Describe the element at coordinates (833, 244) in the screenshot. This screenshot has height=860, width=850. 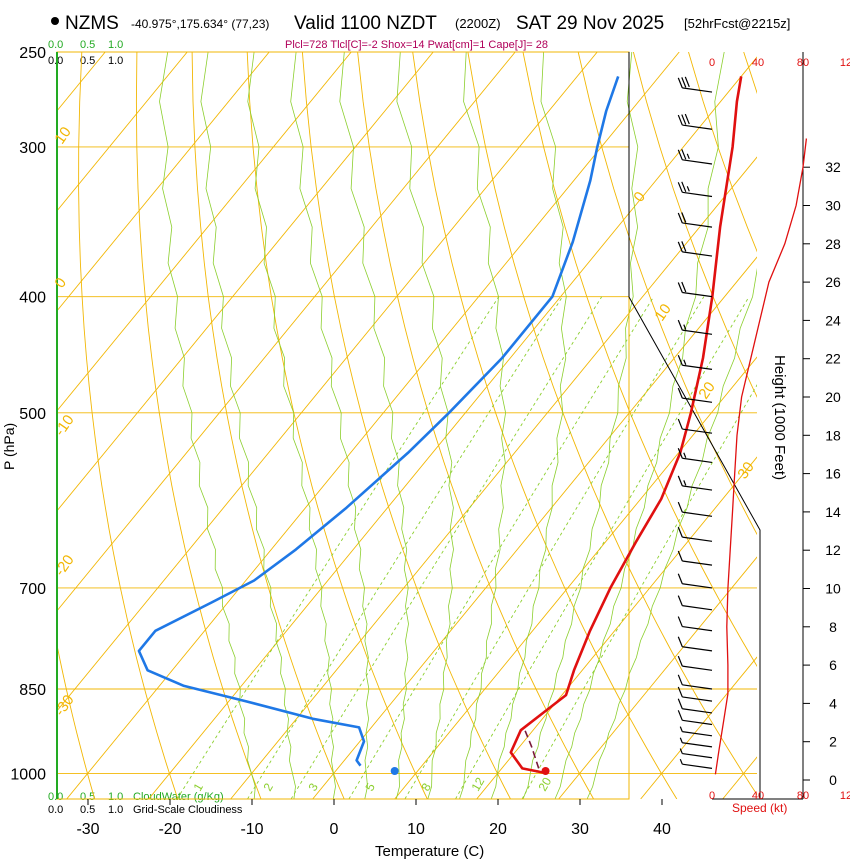
I see `height-tick-label: 28` at that location.